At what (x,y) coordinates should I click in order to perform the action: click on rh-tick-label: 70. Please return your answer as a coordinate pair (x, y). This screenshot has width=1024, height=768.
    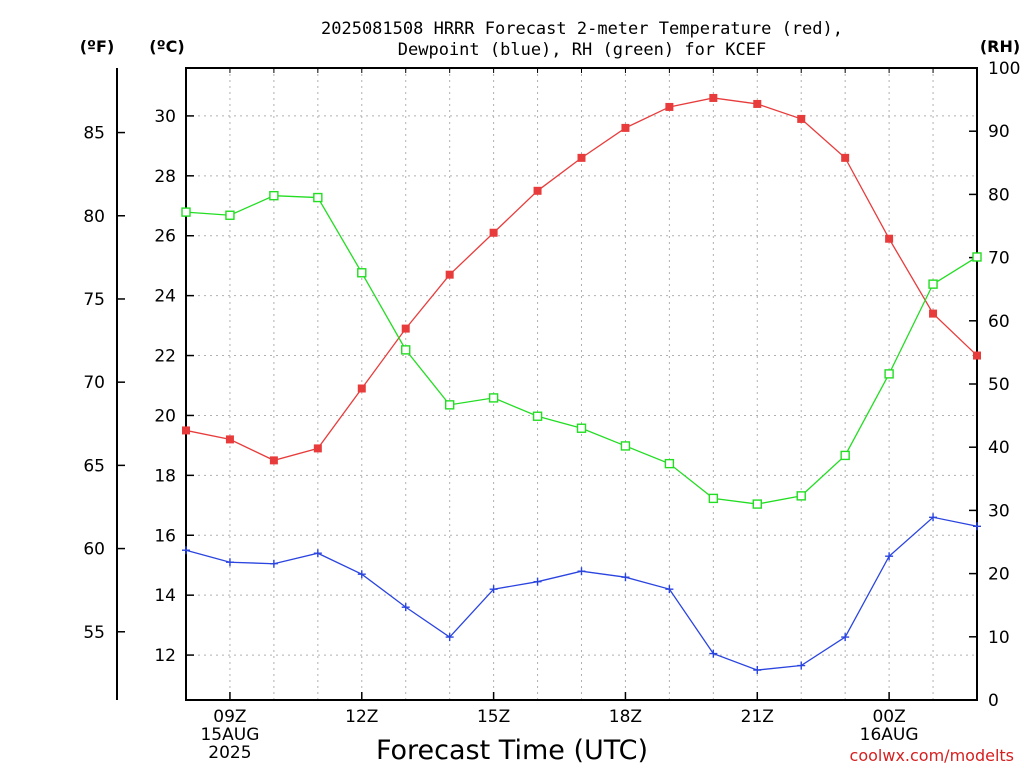
    Looking at the image, I should click on (999, 259).